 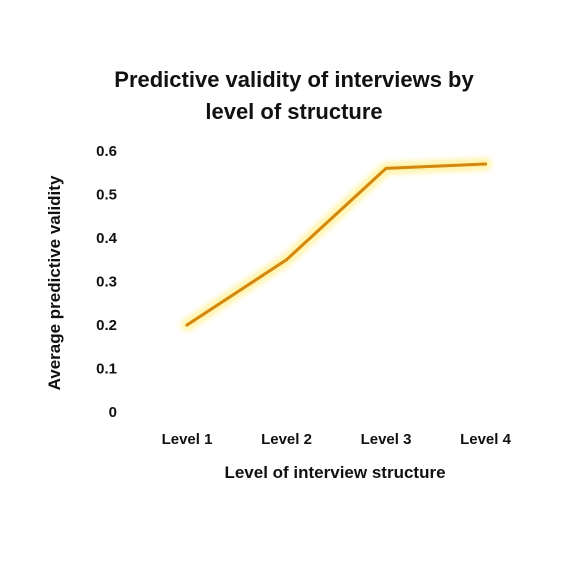 I want to click on x-tick-label: Level 2, so click(x=286, y=439).